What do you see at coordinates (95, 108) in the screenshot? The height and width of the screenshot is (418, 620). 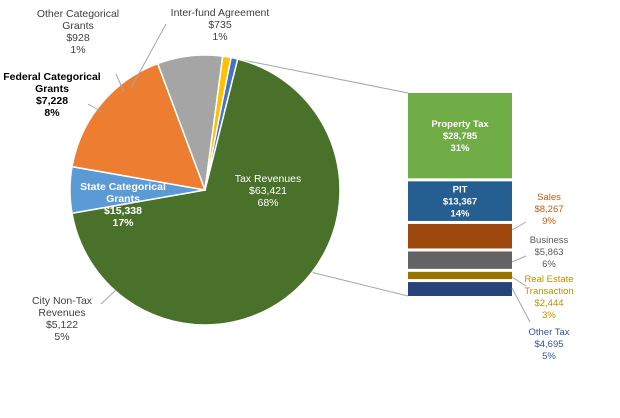 I see `leader-line-federal_categorical` at bounding box center [95, 108].